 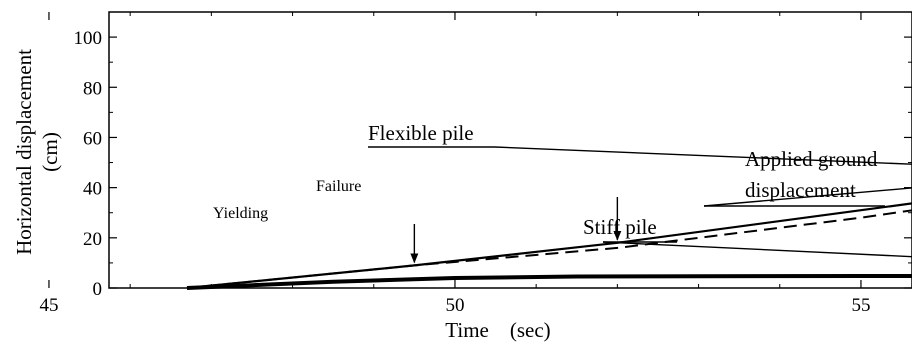 I want to click on y-tick-label: 20, so click(x=92, y=239).